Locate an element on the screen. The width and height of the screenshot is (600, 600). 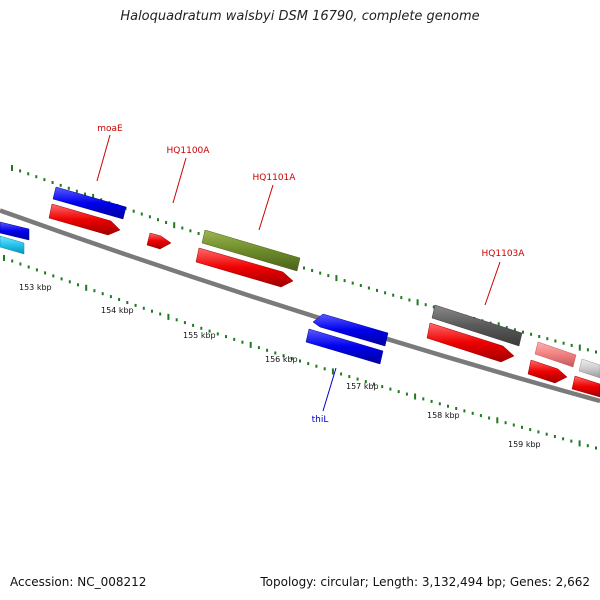
scale-label-157kbp: 157 kbp is located at coordinates (362, 386).